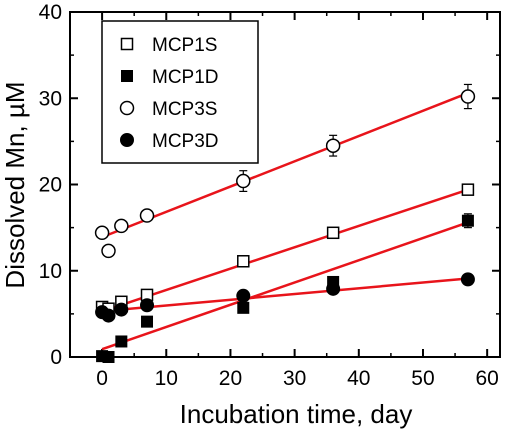  What do you see at coordinates (422, 378) in the screenshot?
I see `x-tick-label: 50` at bounding box center [422, 378].